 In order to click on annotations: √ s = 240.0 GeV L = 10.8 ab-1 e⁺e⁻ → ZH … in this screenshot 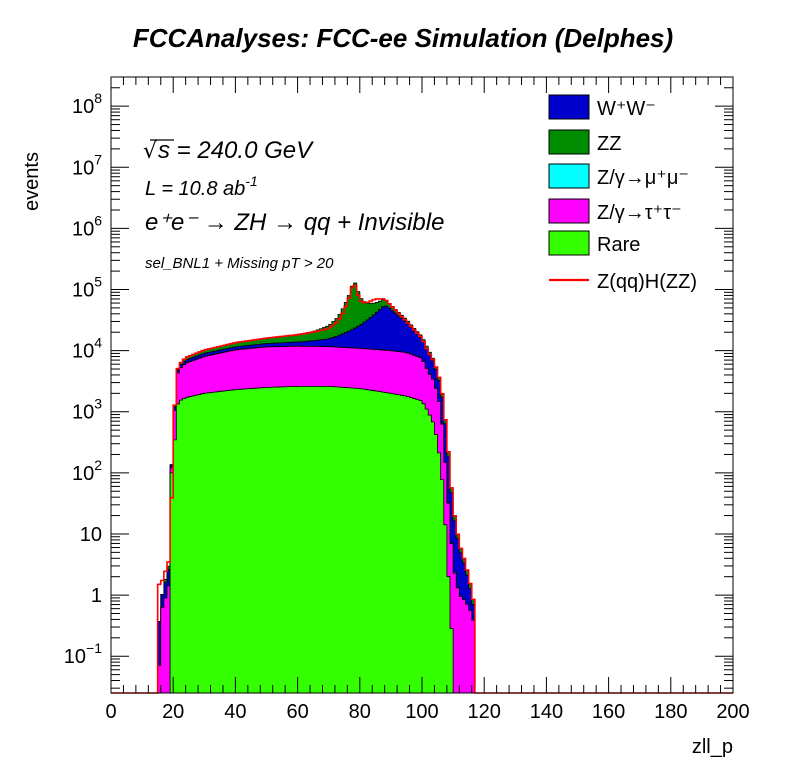, I will do `click(293, 204)`.